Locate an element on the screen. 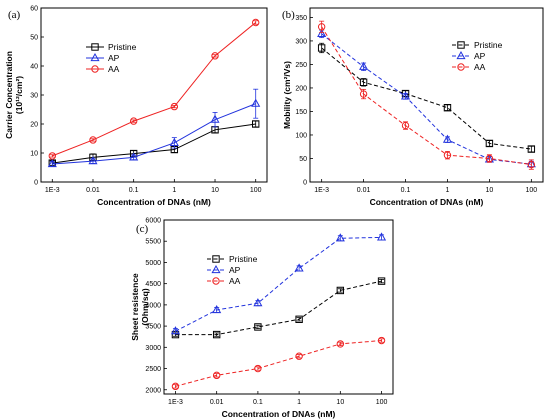 This screenshot has height=419, width=550. panel-label: (a) is located at coordinates (14, 15).